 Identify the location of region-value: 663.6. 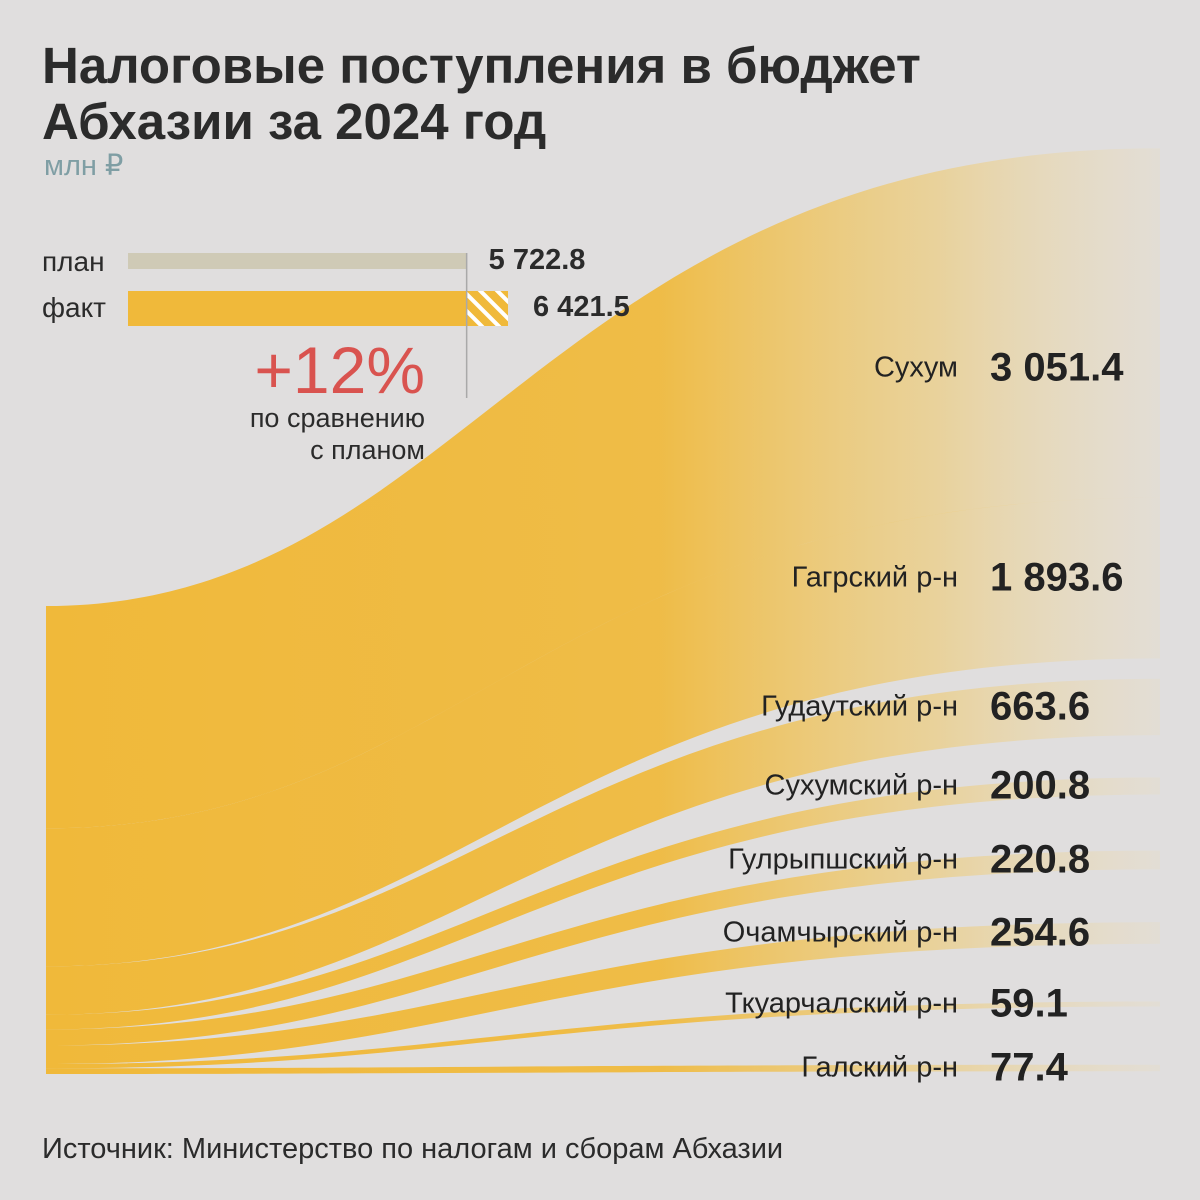
(1040, 706).